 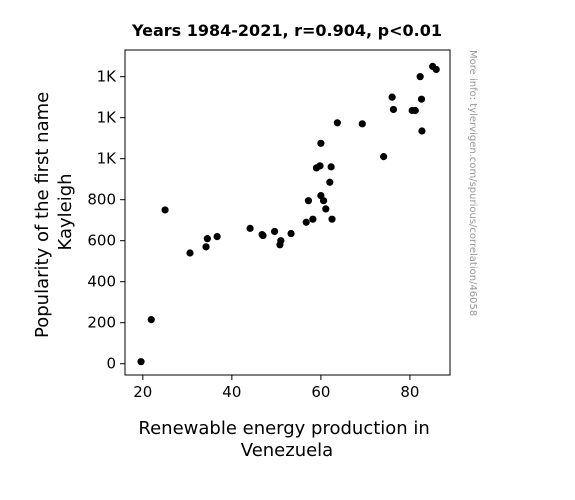 What do you see at coordinates (54, 212) in the screenshot?
I see `y-axis-label: Popularity of the first name Kayleigh` at bounding box center [54, 212].